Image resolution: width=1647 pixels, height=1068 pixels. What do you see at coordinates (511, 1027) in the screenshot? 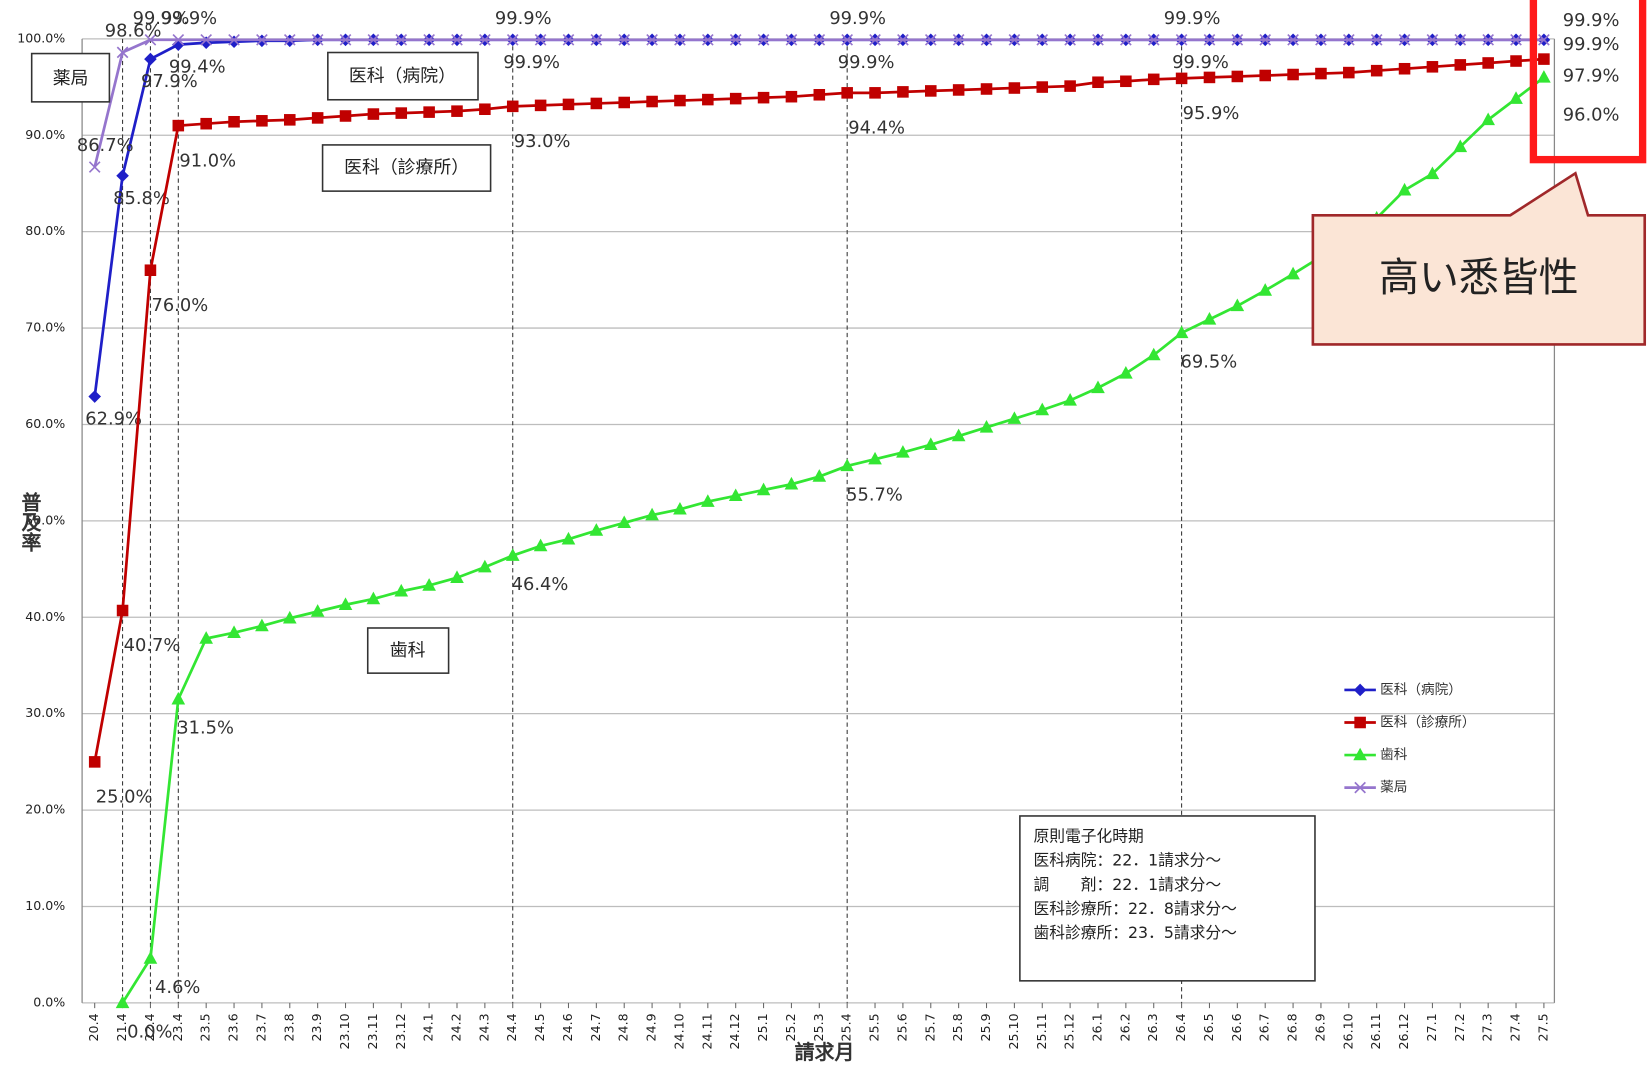
I see `x-tick-label: 24.4` at bounding box center [511, 1027].